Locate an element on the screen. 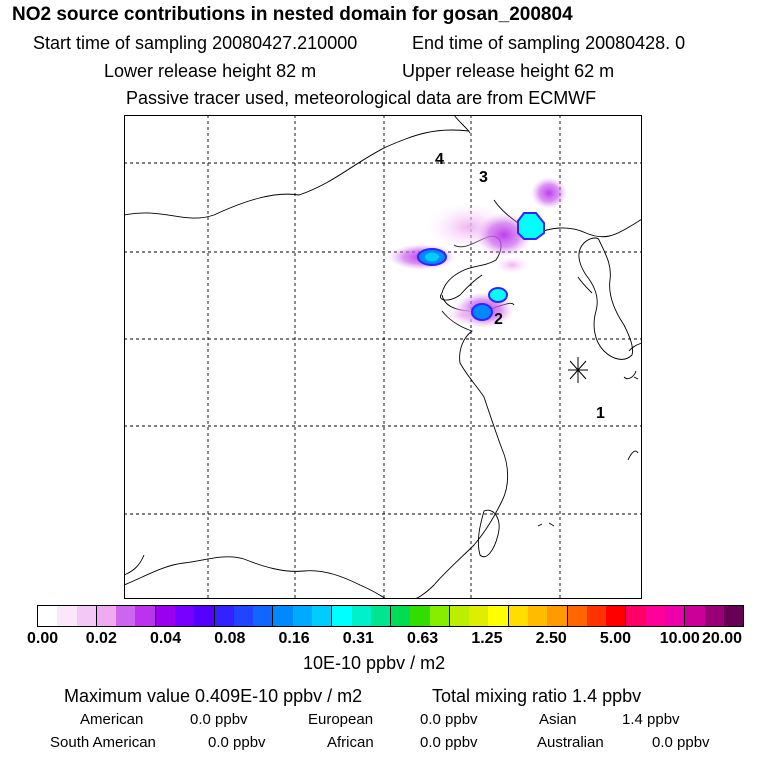 The height and width of the screenshot is (768, 768). color-scale-bar is located at coordinates (390, 616).